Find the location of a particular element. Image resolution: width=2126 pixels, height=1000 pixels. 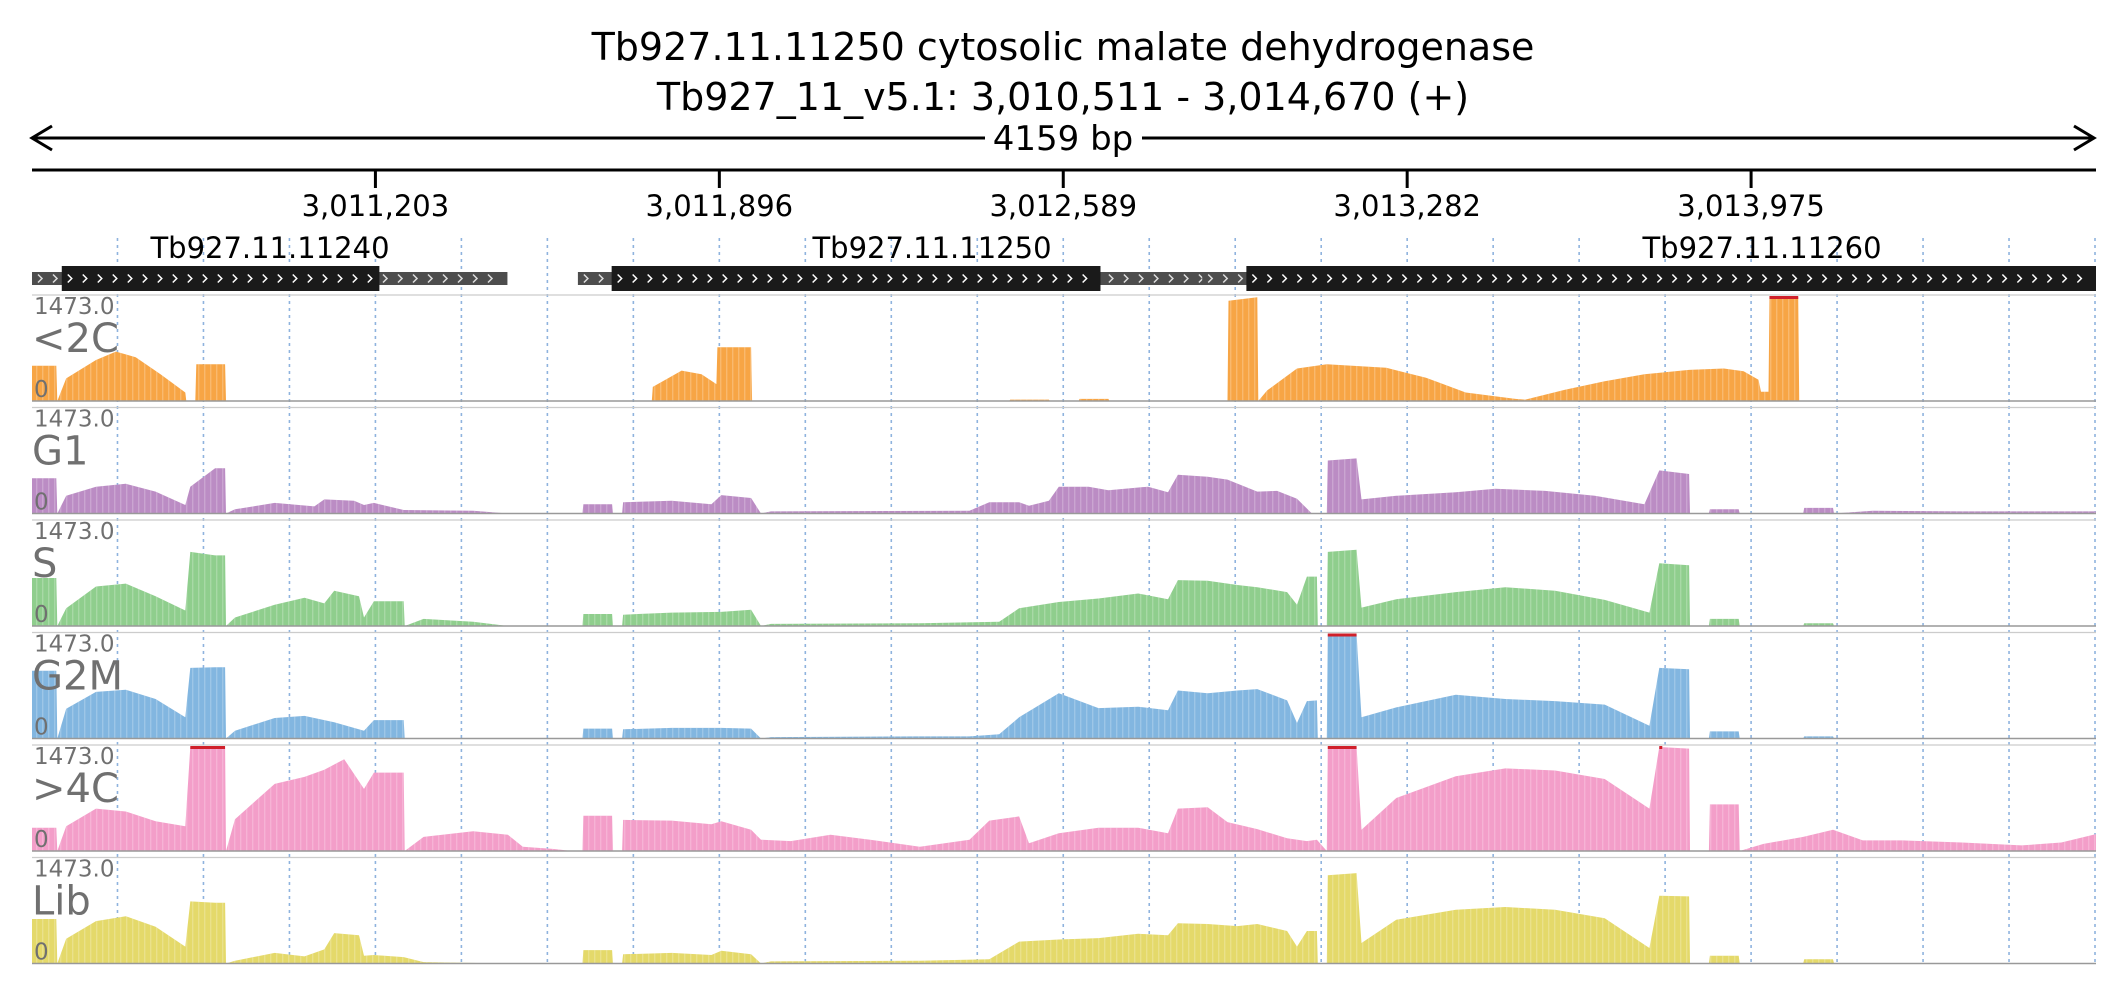

track-4: 1473.0>4C 0 is located at coordinates (1064, 798).